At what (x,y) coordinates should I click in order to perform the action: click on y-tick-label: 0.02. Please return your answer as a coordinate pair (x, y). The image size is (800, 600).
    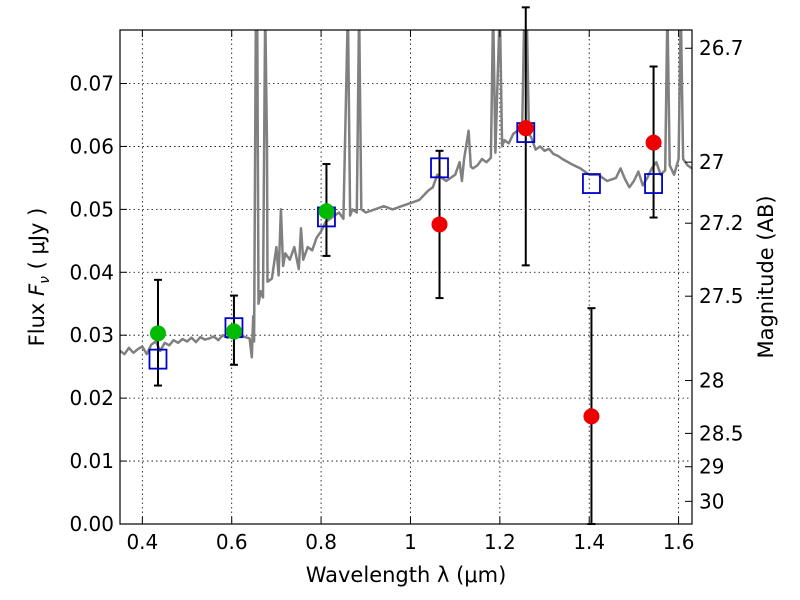
    Looking at the image, I should click on (91, 398).